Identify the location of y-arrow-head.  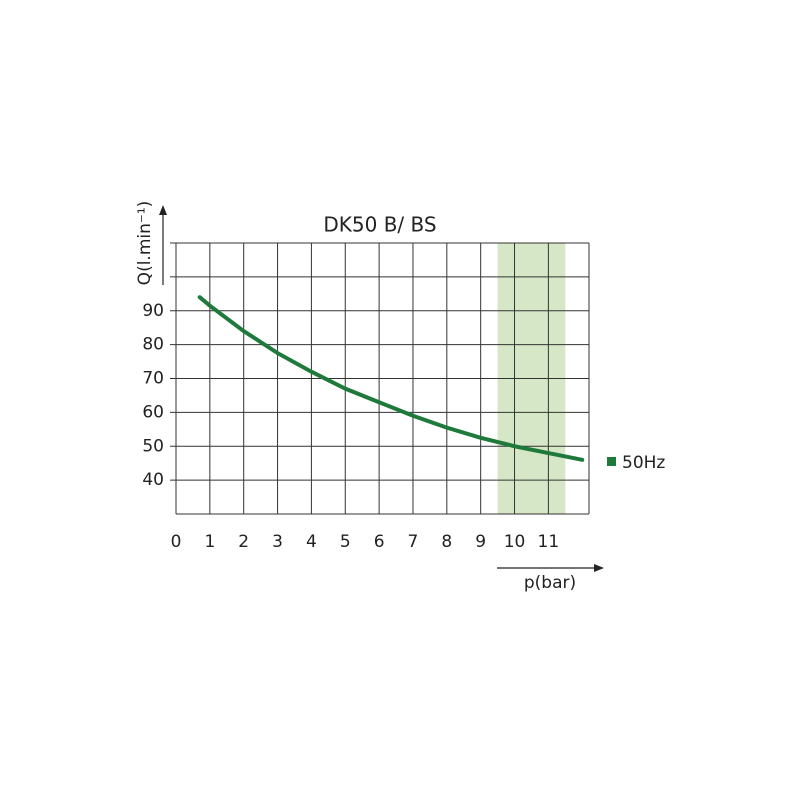
(163, 210).